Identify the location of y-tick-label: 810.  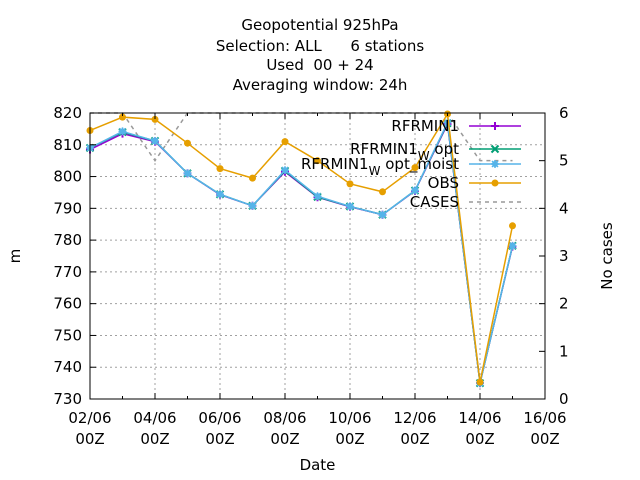
(67, 145).